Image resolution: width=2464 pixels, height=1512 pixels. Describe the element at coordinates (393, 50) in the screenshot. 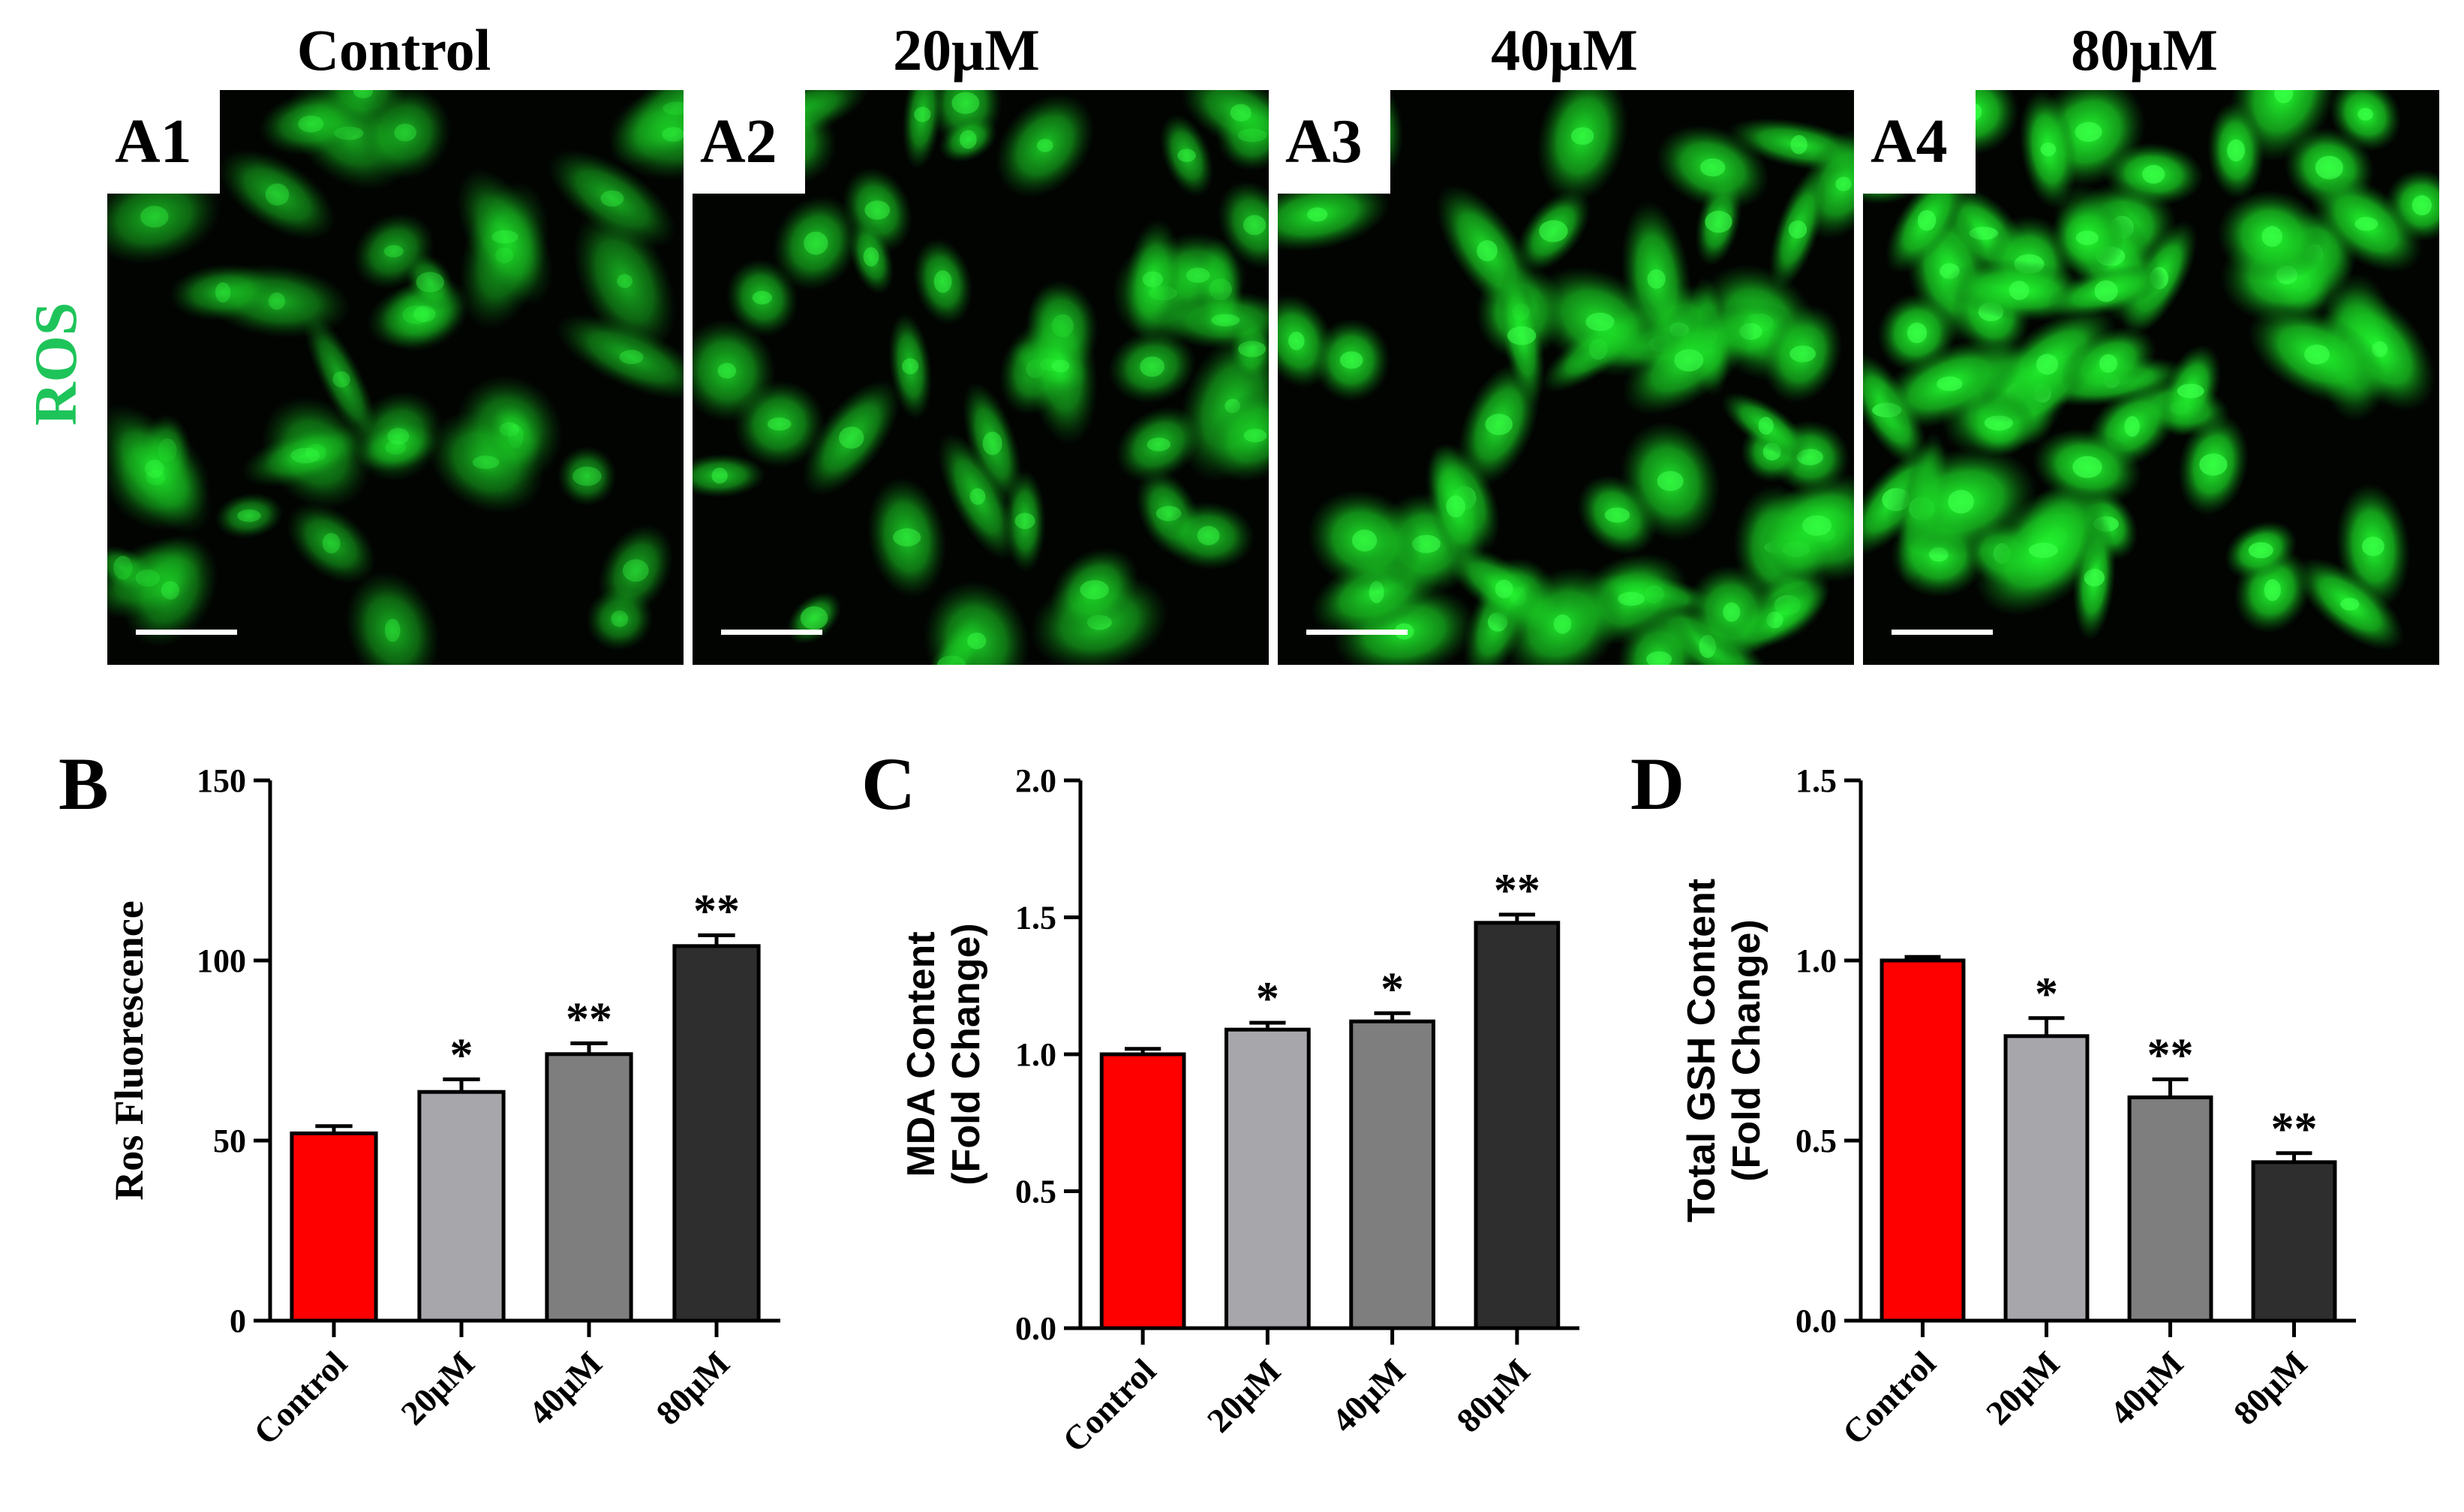

I see `column-title-control: Control` at that location.